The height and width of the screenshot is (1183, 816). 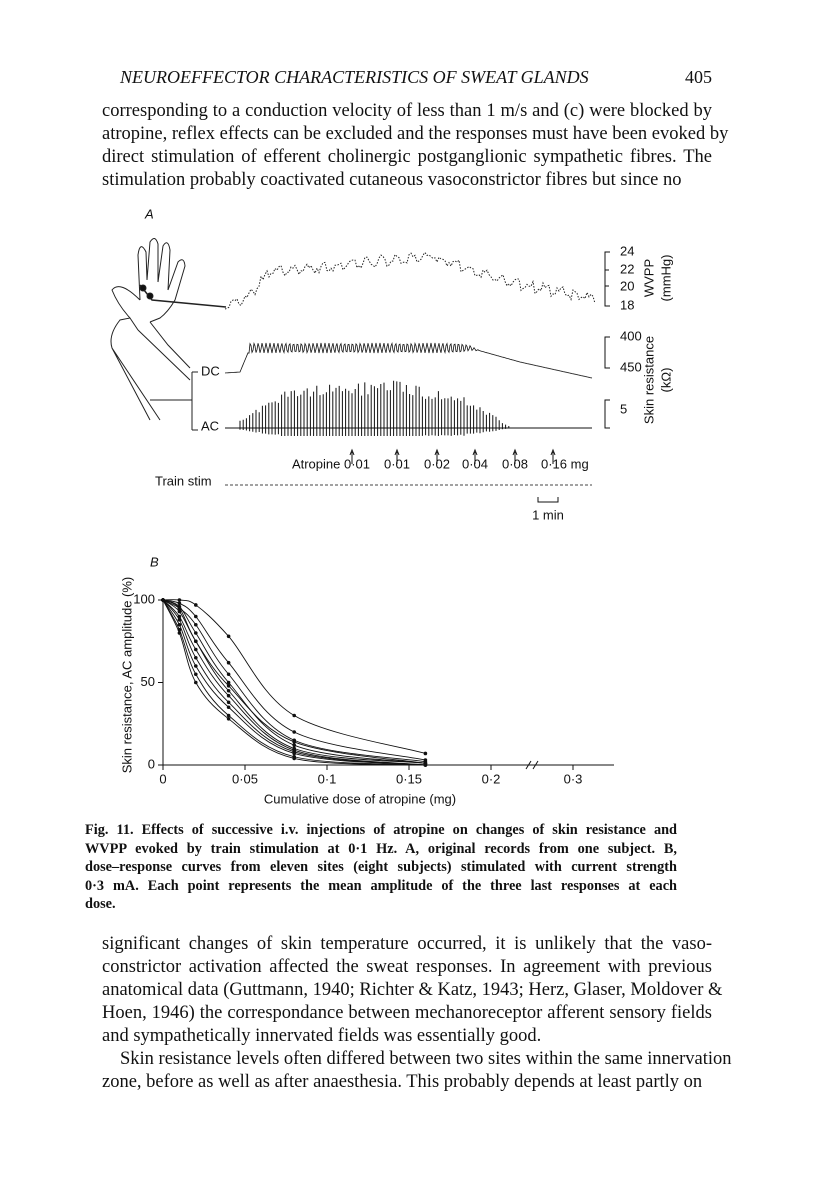 I want to click on ac-trace, so click(x=408, y=408).